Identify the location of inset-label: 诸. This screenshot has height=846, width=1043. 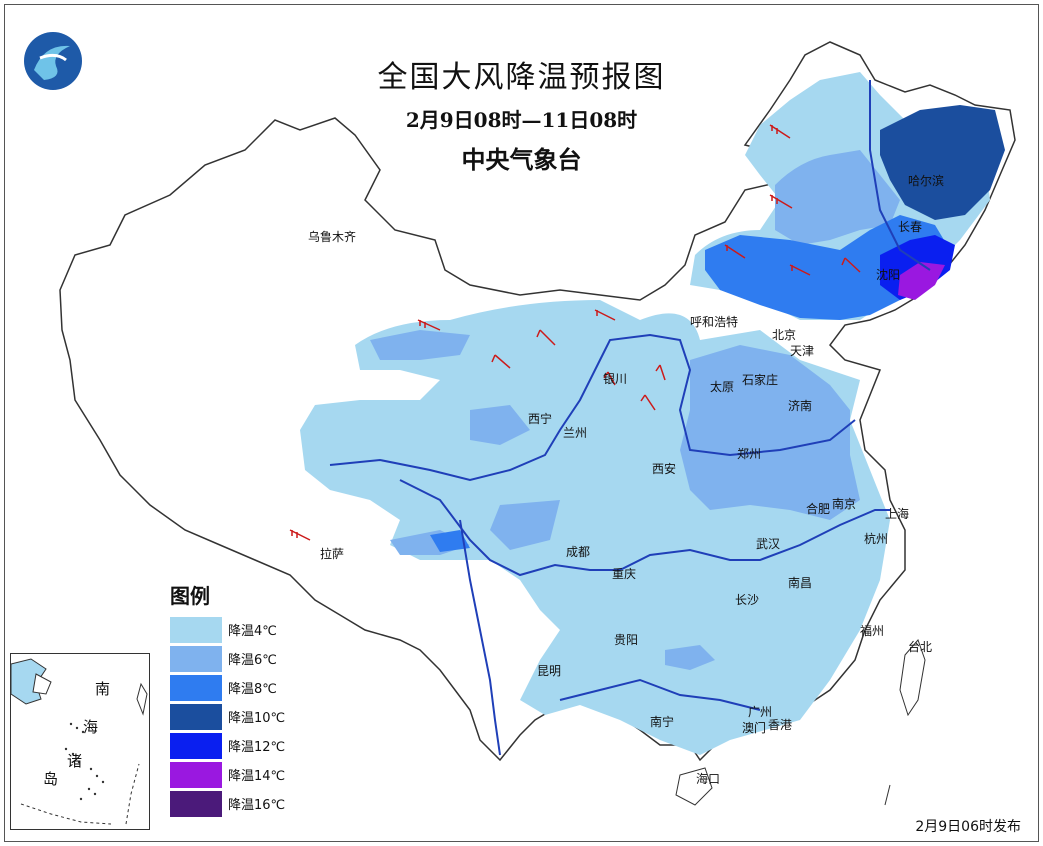
(75, 761).